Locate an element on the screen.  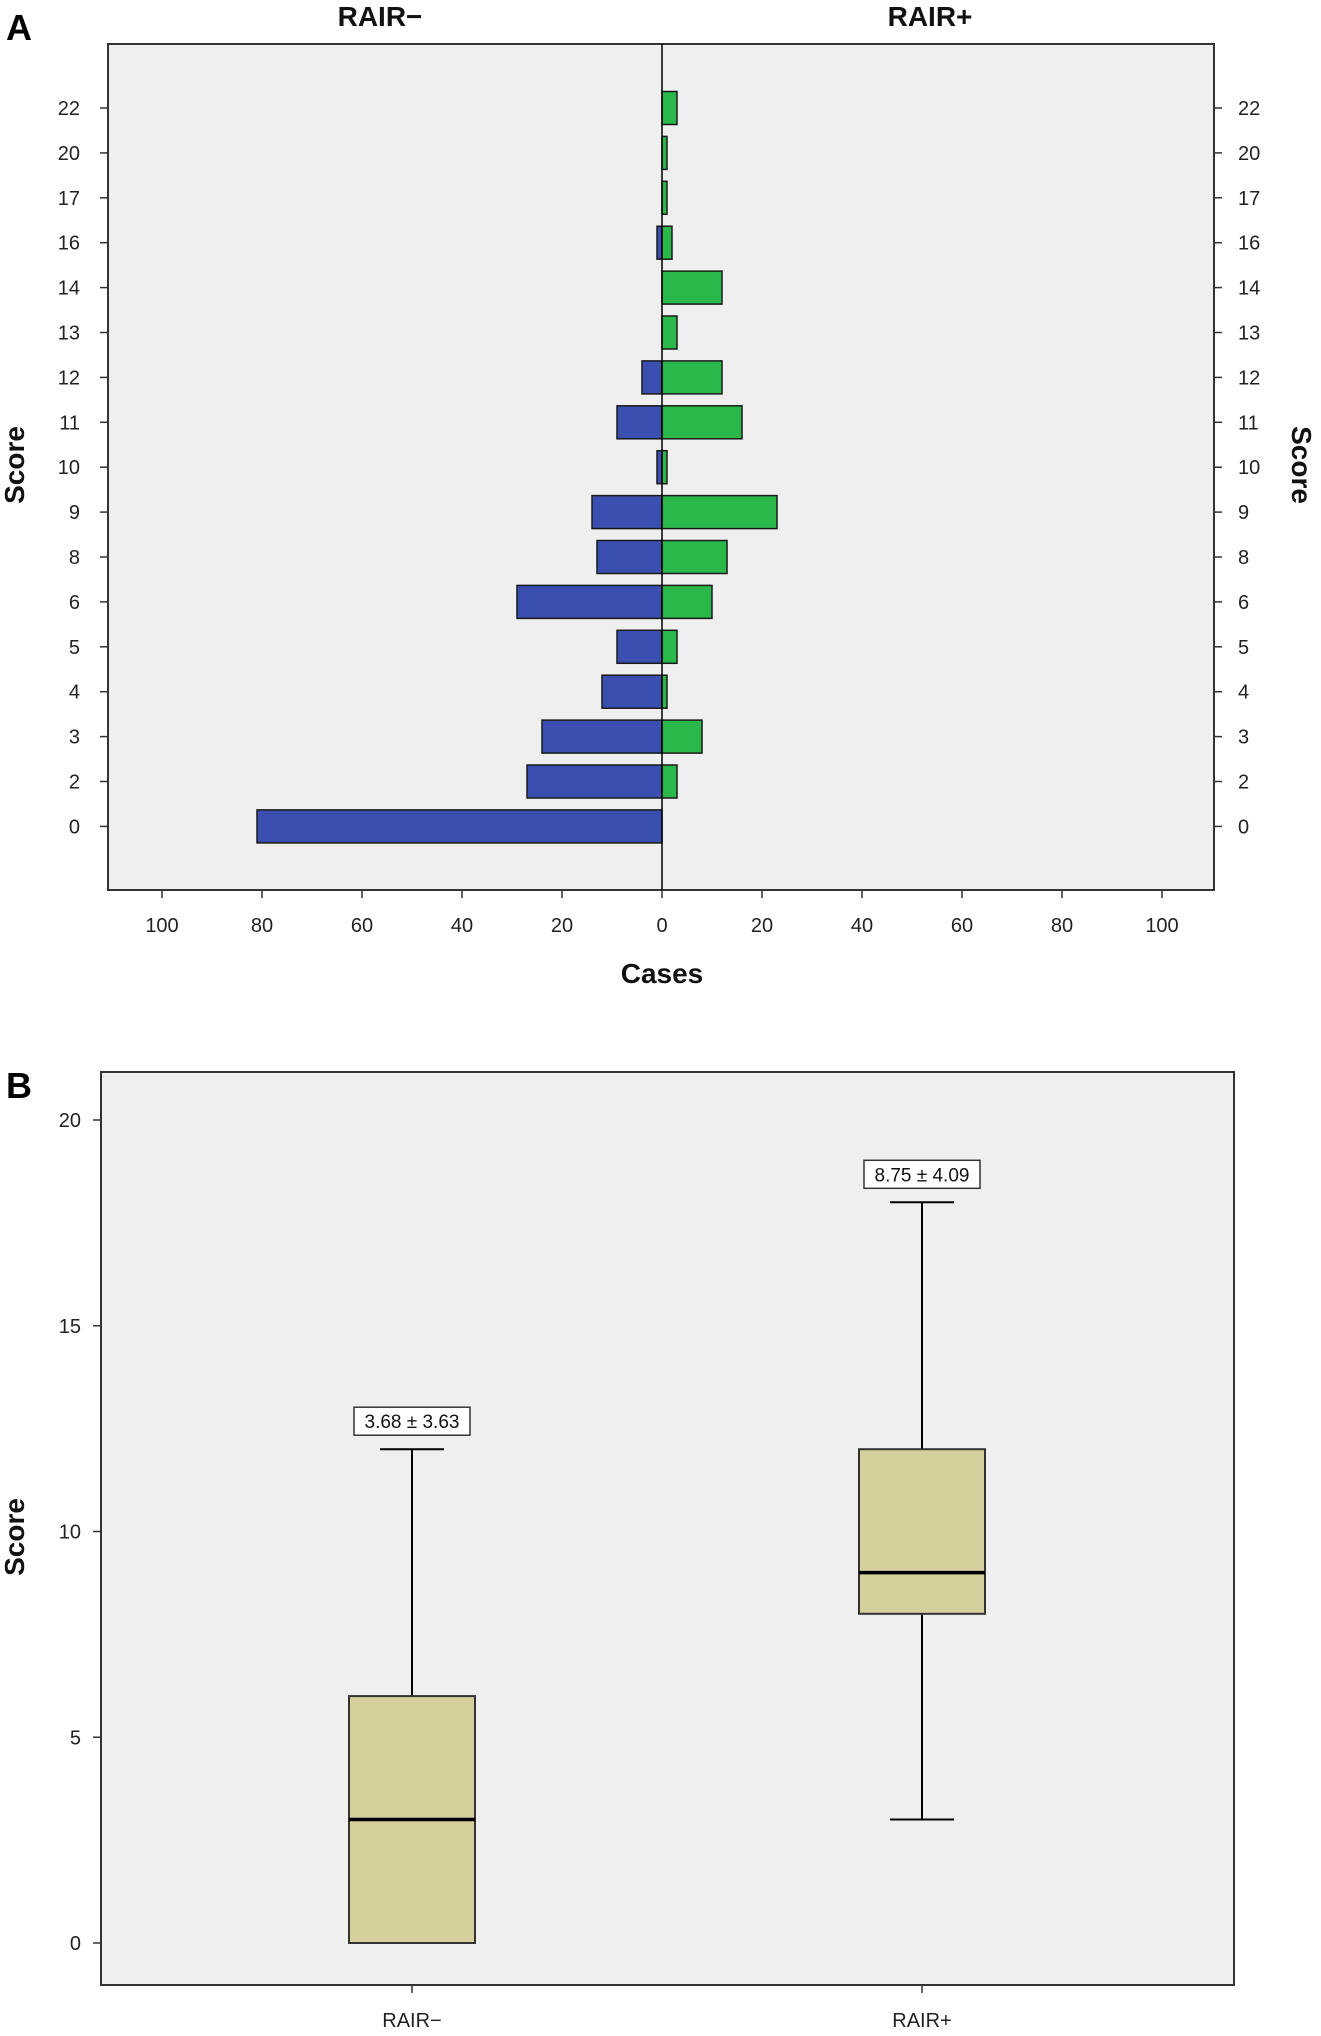
rair-plus-mean-sd-label: 8.75 ± 4.09 is located at coordinates (922, 1175).